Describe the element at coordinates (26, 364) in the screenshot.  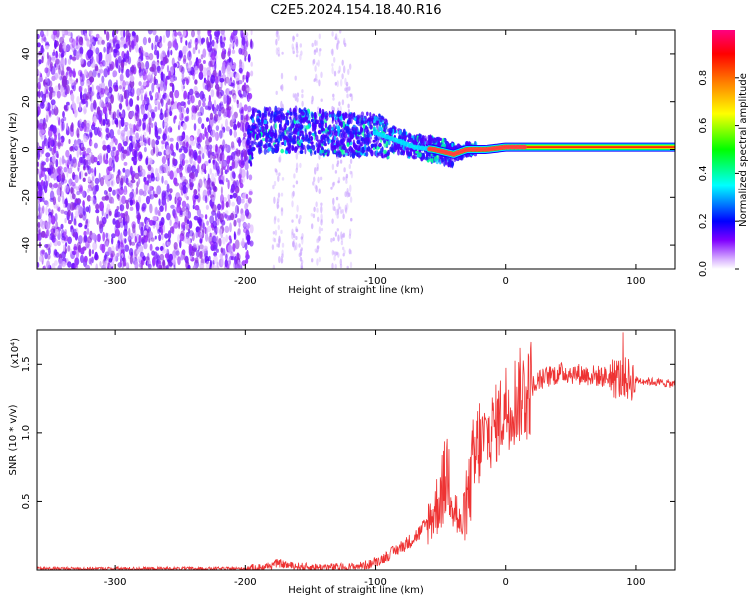
I see `y-tick-label: 1.5` at that location.